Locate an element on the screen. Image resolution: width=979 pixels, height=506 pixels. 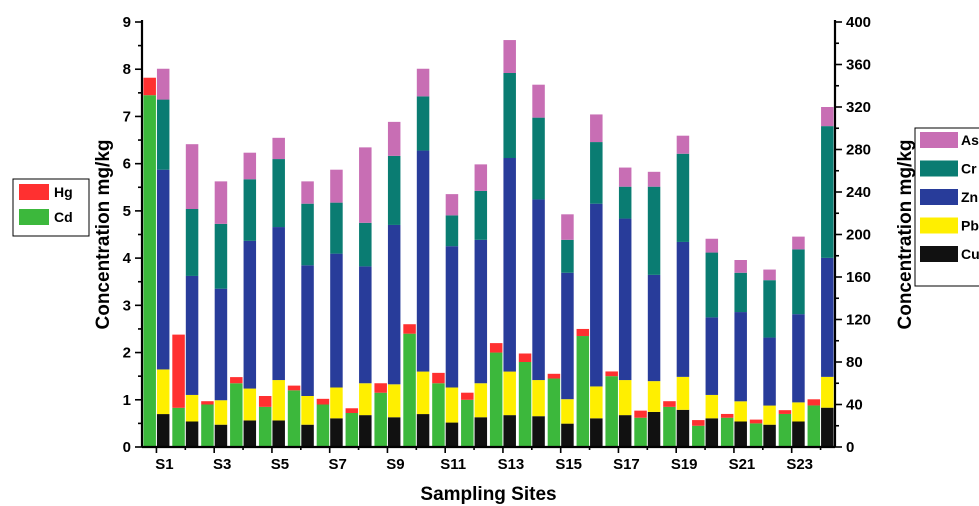
bar-cr-s18 is located at coordinates (654, 230).